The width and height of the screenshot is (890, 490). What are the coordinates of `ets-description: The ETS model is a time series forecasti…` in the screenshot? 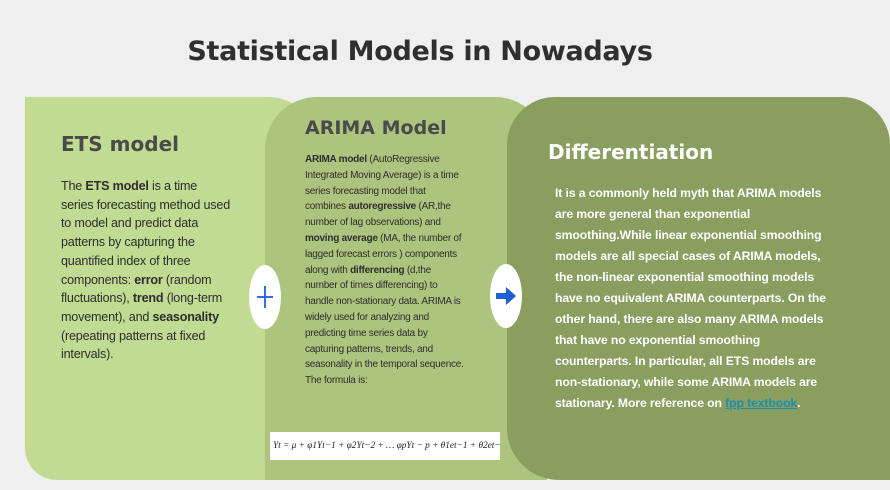 It's located at (146, 270).